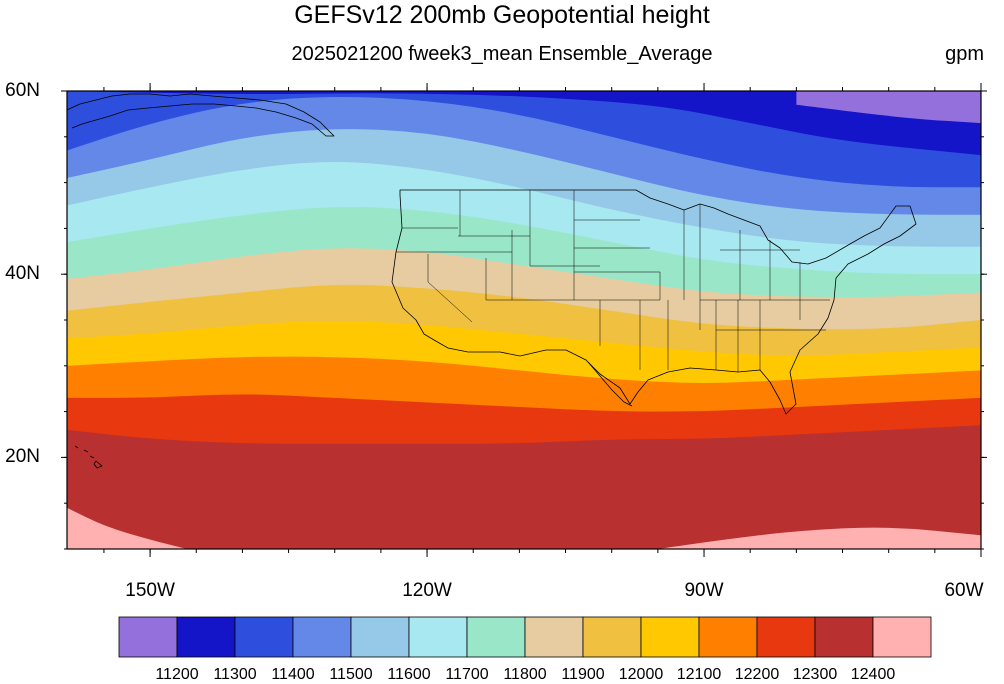 The width and height of the screenshot is (1004, 684). I want to click on colorbar-label: 11400, so click(293, 674).